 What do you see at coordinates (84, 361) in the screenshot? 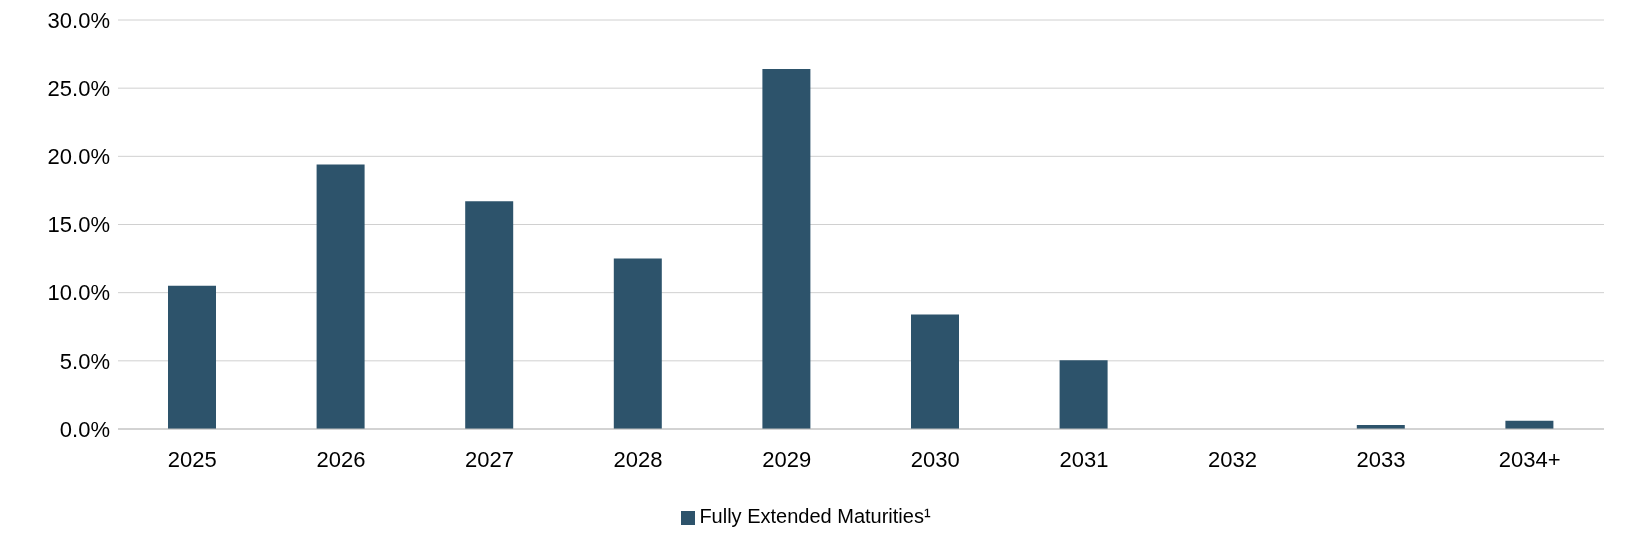
I see `y-tick-label: 5.0%` at bounding box center [84, 361].